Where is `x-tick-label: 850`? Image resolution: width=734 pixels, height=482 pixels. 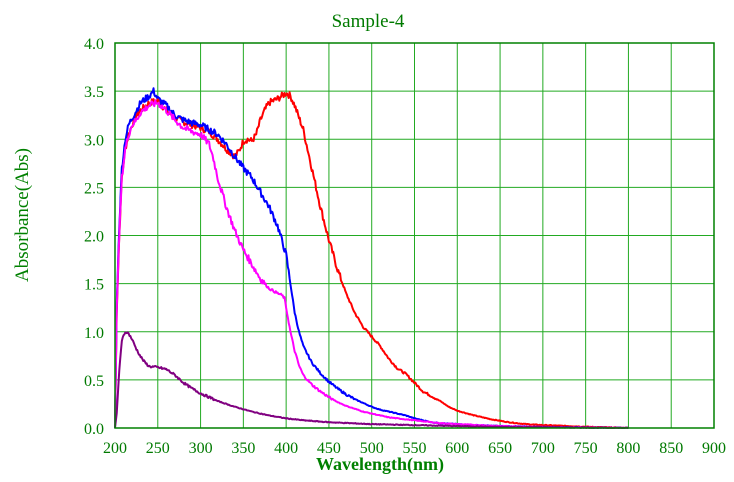
x-tick-label: 850 is located at coordinates (671, 448).